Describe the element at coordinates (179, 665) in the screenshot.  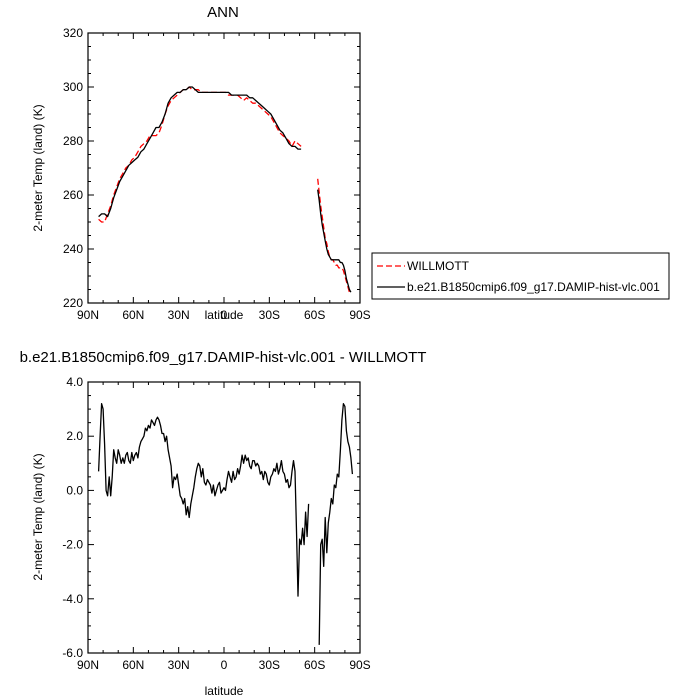
I see `bottom-x-tick-label: 30N` at that location.